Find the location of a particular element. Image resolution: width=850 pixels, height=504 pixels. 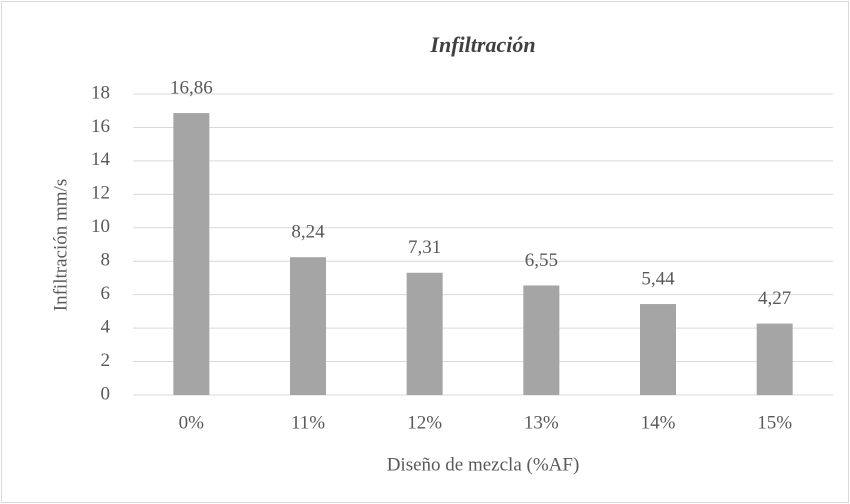

x-axis-label: Diseño de mezcla (%AF) is located at coordinates (483, 464).